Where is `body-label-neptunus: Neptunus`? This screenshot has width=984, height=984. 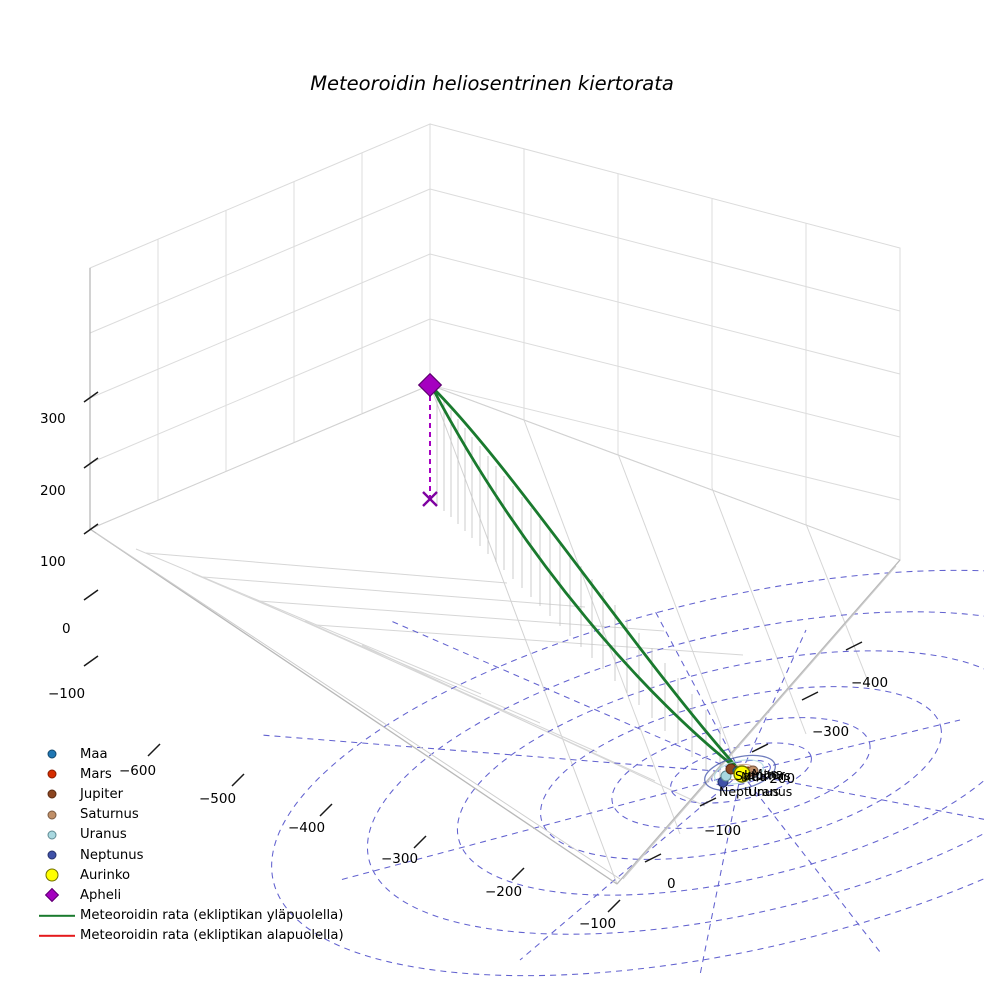
body-label-neptunus: Neptunus is located at coordinates (749, 791).